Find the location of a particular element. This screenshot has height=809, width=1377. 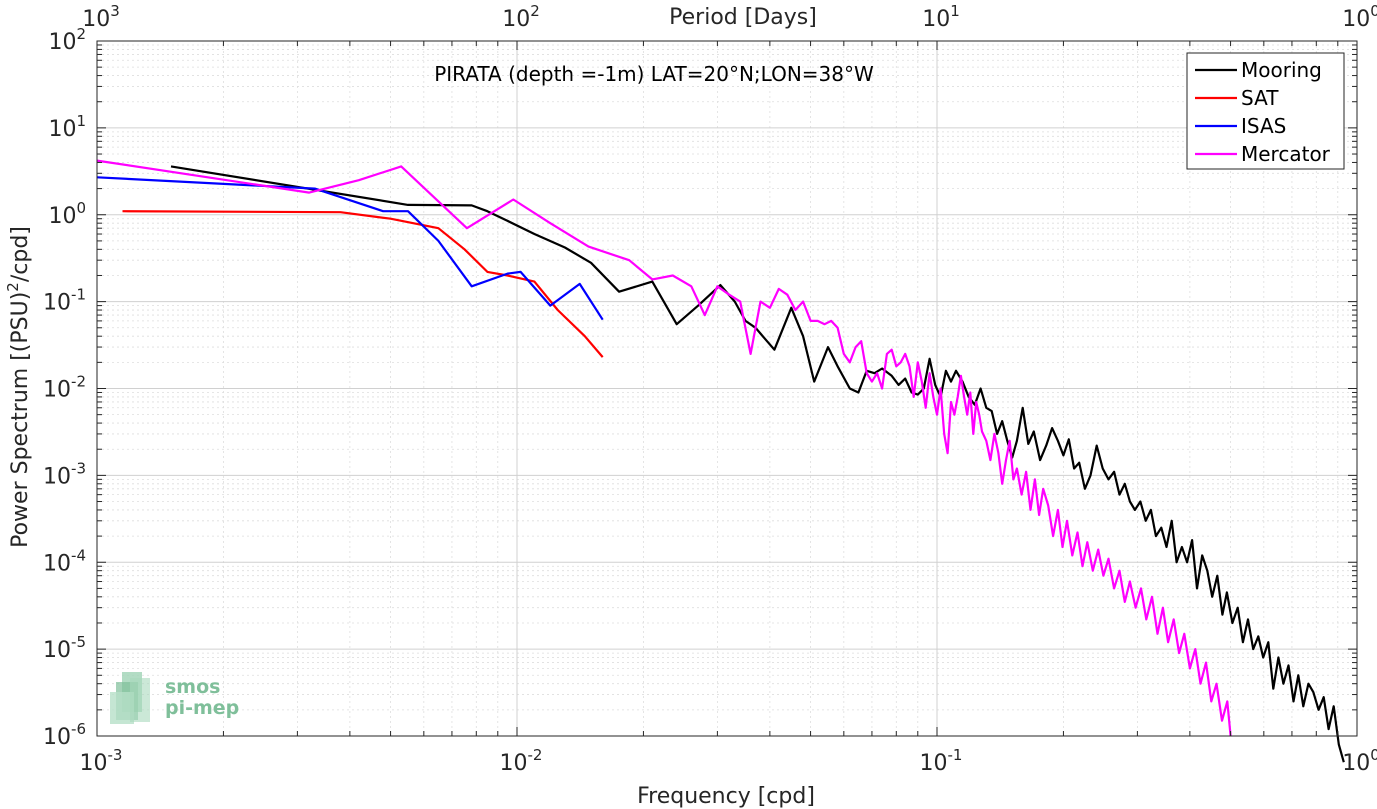

y-tick-label: 10⁻² is located at coordinates (64, 388).